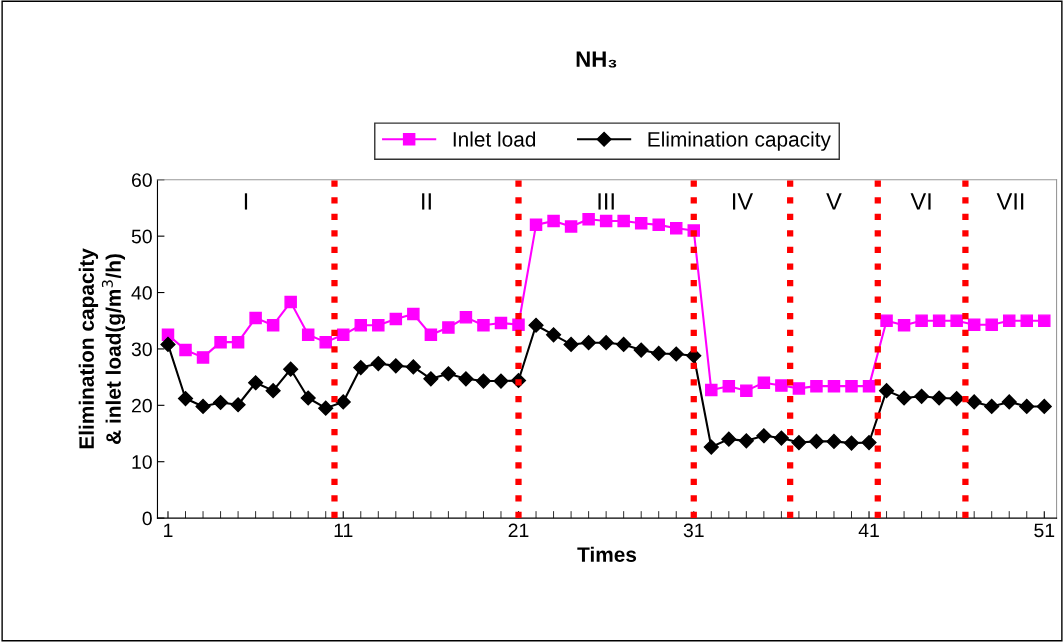 The image size is (1064, 642). I want to click on annotation: III, so click(606, 201).